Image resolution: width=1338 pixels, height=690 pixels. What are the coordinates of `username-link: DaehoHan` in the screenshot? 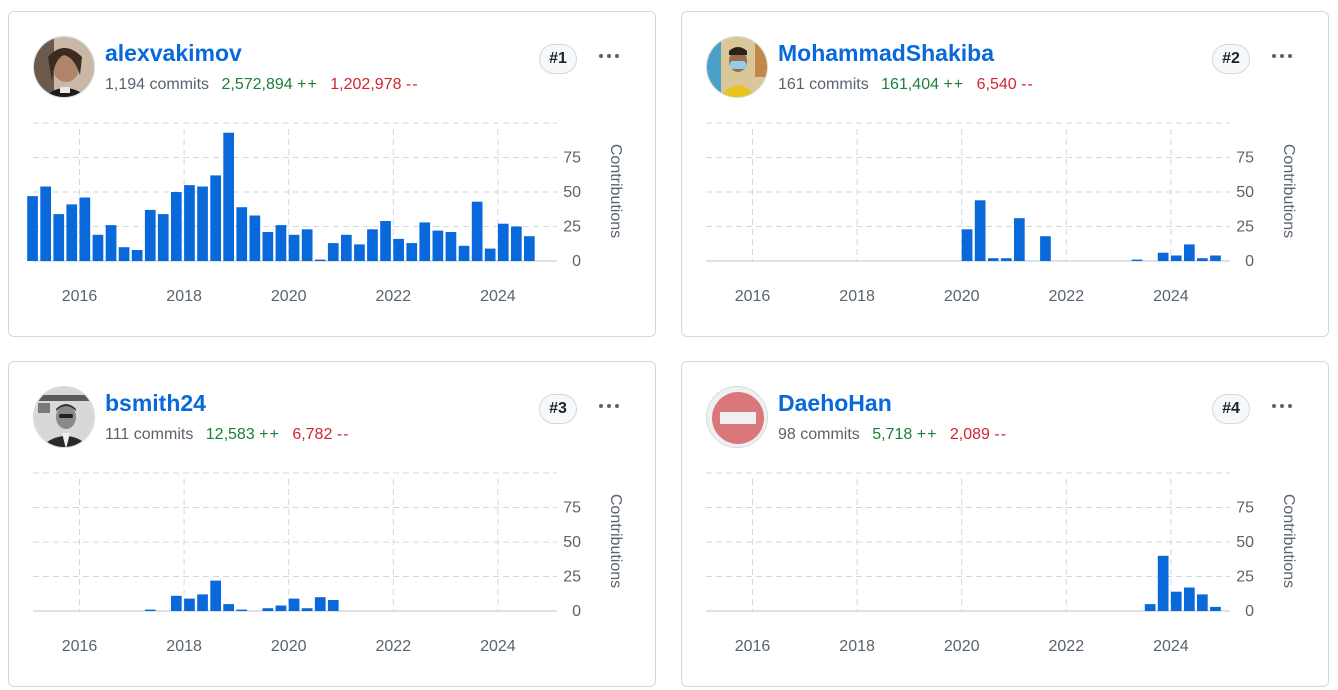 It's located at (835, 403).